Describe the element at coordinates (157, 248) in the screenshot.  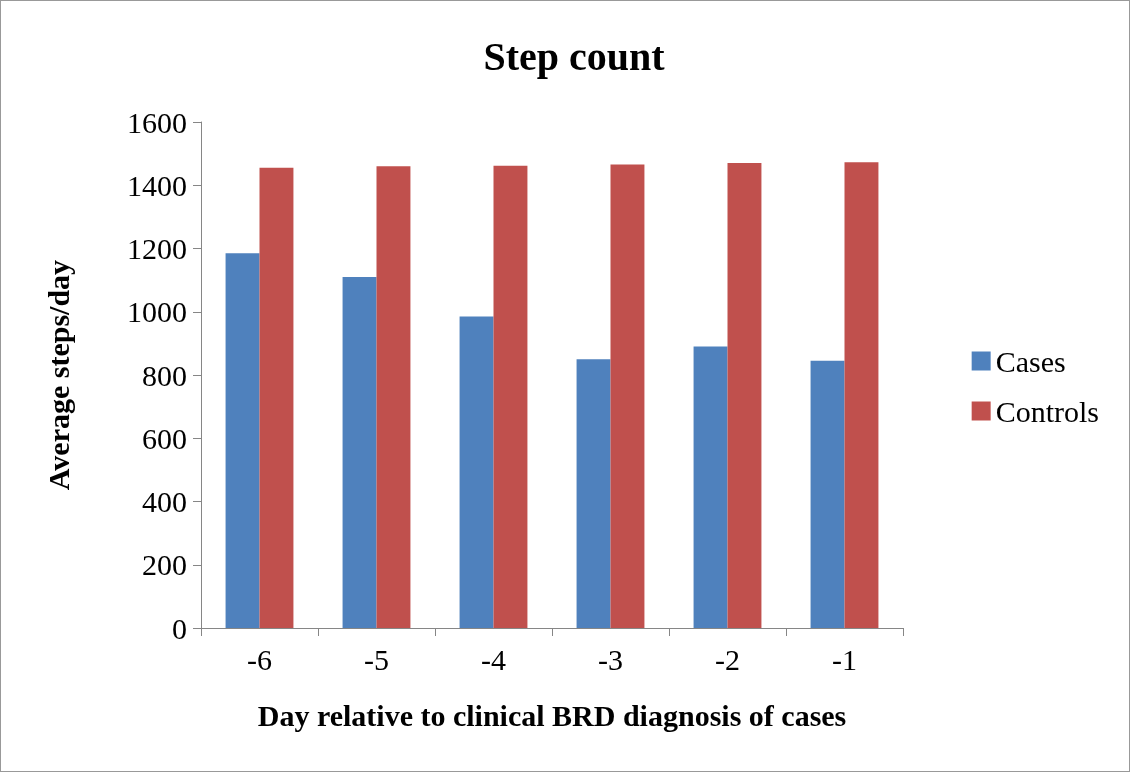
I see `y-tick-label: 1200` at that location.